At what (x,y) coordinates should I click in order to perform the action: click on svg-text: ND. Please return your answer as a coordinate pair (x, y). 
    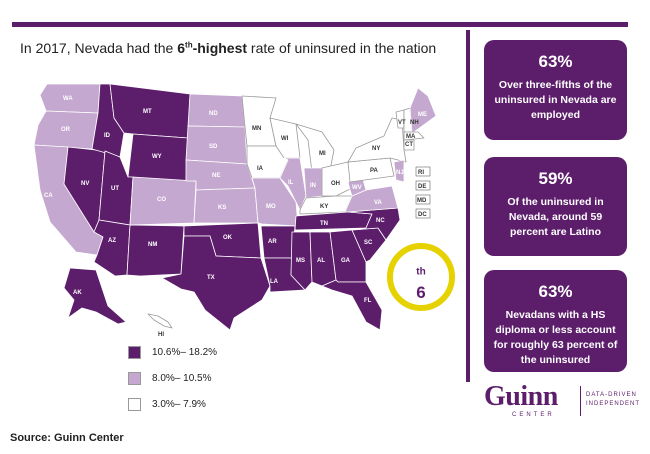
    Looking at the image, I should click on (213, 114).